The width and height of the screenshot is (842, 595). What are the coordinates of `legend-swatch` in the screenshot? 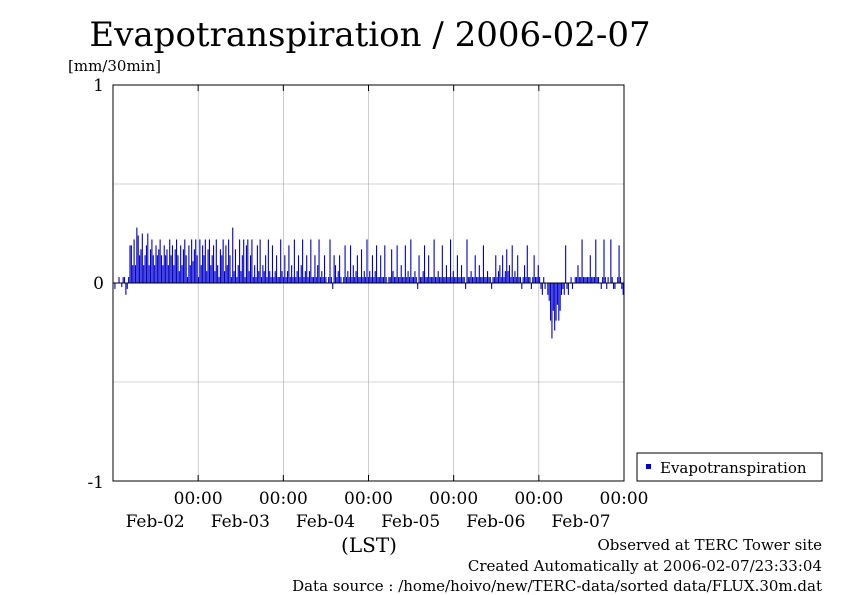 It's located at (648, 466).